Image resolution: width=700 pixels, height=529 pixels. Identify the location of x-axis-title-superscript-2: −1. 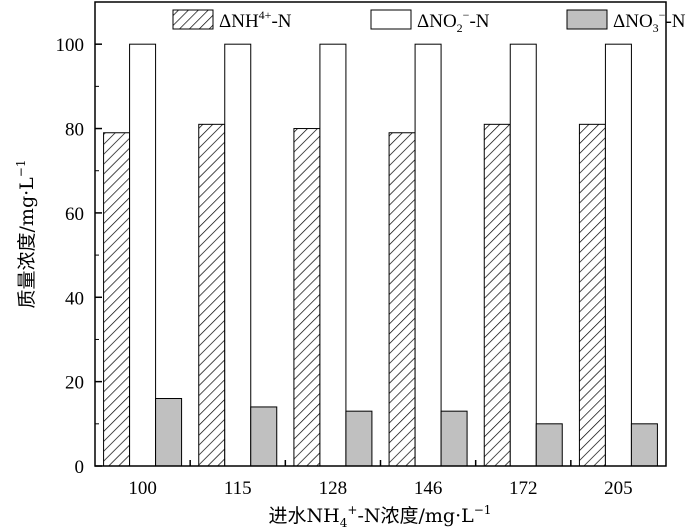
(483, 510).